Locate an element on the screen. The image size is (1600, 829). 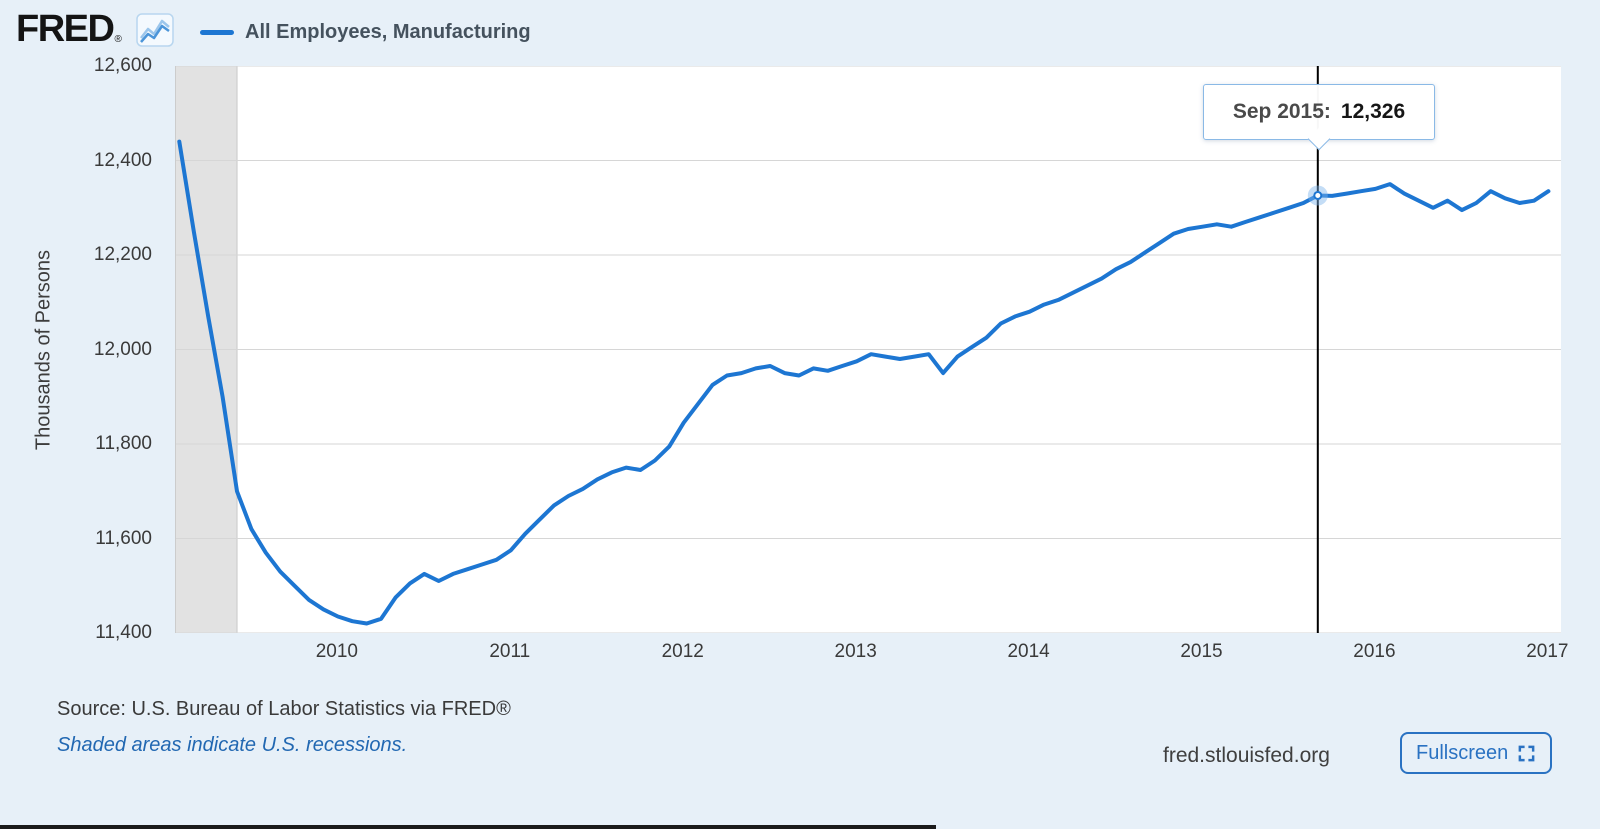
x-tick-label: 2014 is located at coordinates (1028, 651).